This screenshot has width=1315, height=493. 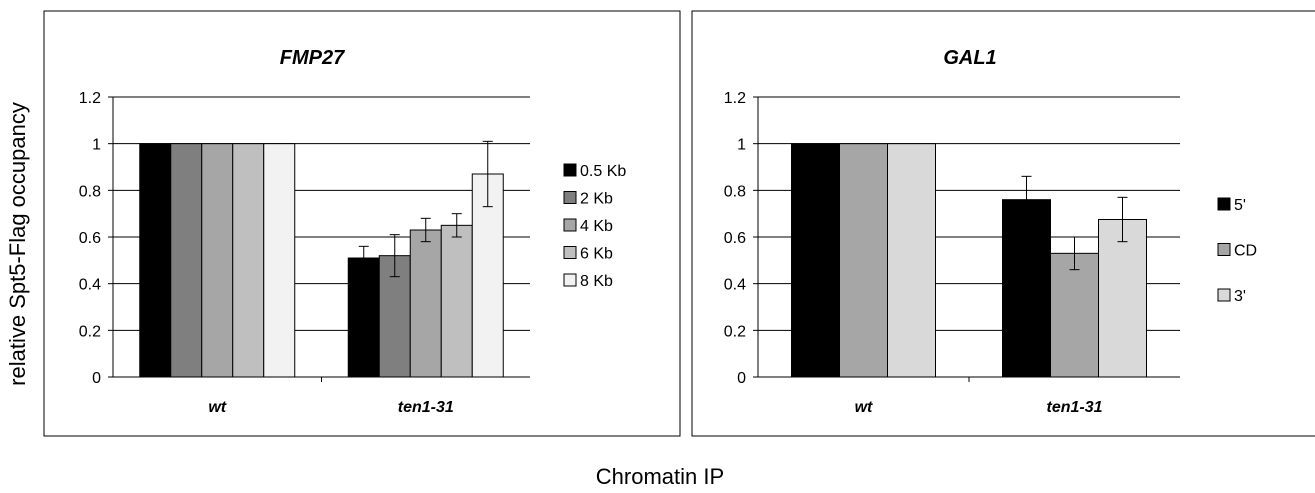 What do you see at coordinates (17, 244) in the screenshot?
I see `y-axis-label: relative Spt5-Flag occupancy` at bounding box center [17, 244].